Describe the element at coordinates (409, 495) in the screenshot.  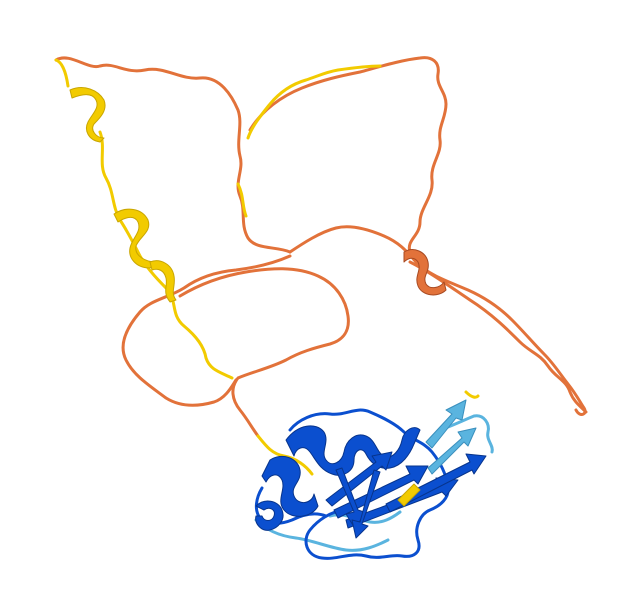
I see `strand-yellow-core` at that location.